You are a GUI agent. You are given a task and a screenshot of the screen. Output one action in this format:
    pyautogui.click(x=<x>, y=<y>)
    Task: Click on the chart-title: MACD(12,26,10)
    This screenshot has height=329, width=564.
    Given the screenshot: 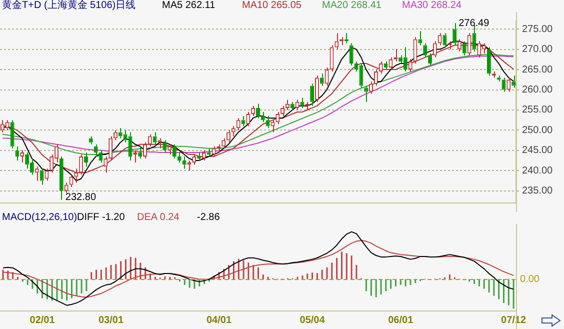 What is the action you would take?
    pyautogui.click(x=39, y=218)
    